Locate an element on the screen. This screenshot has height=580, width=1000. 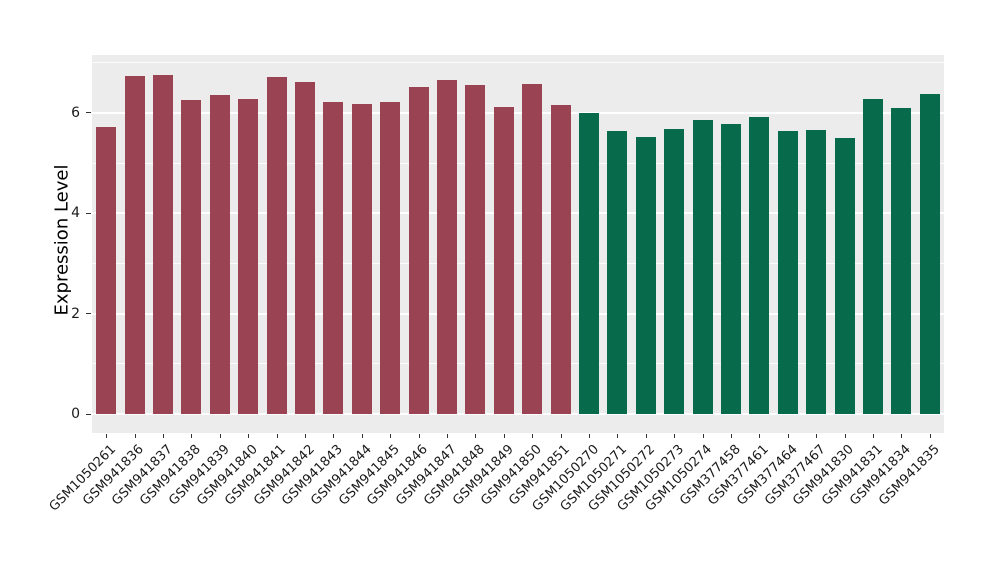
bar-GSM941840 is located at coordinates (248, 256).